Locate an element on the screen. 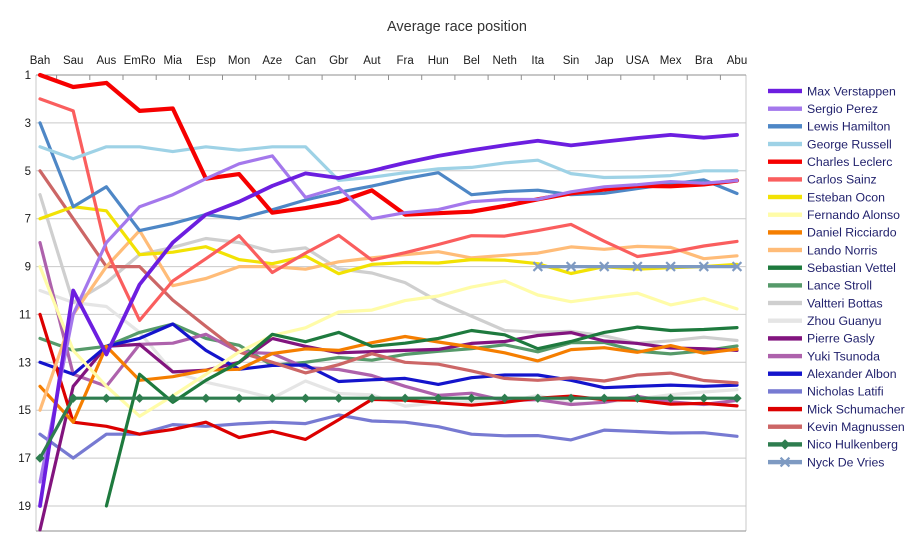 The width and height of the screenshot is (918, 545). legend-label-mick-schumacher: Mick Schumacher is located at coordinates (856, 409).